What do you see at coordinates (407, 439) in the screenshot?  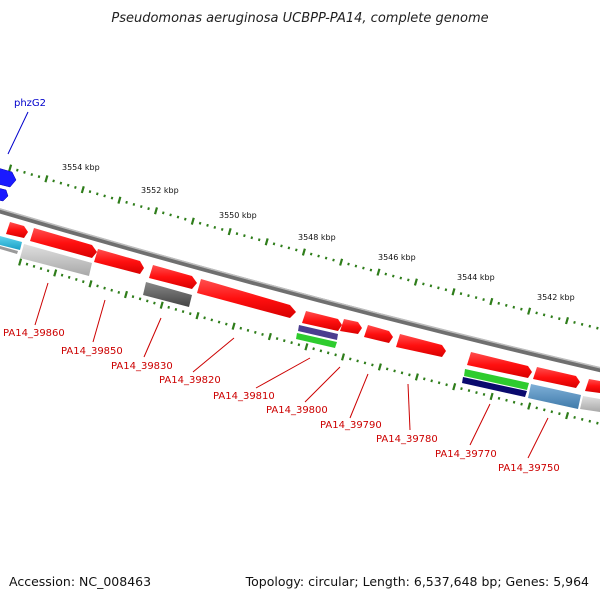 I see `gene-label-pa14-39780: PA14_39780` at bounding box center [407, 439].